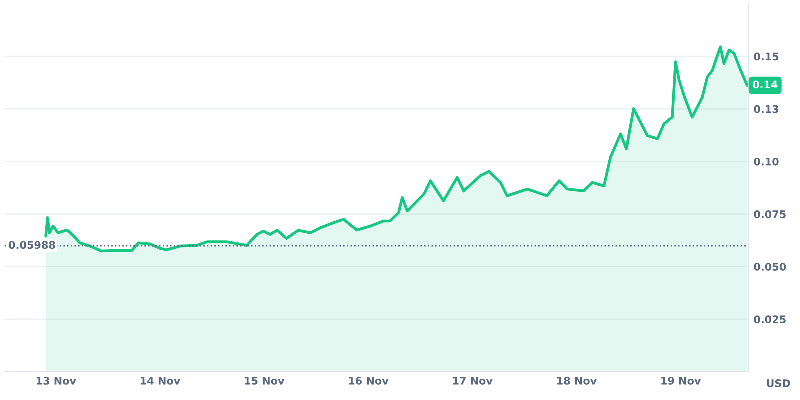  I want to click on y-tick-label: 0.025, so click(770, 320).